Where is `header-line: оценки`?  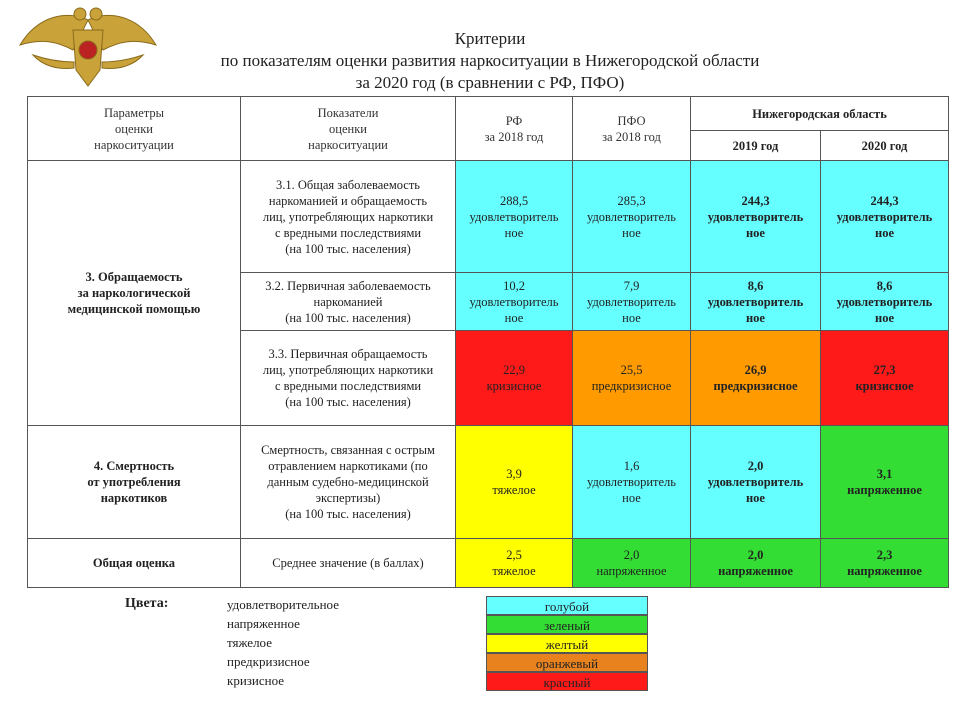
header-line: оценки is located at coordinates (348, 128).